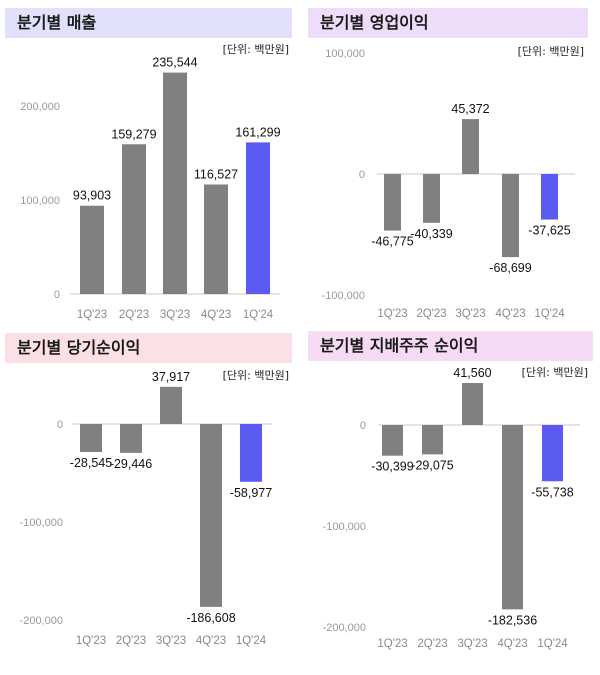 The image size is (600, 675). Describe the element at coordinates (392, 242) in the screenshot. I see `data-label: -46,775` at that location.